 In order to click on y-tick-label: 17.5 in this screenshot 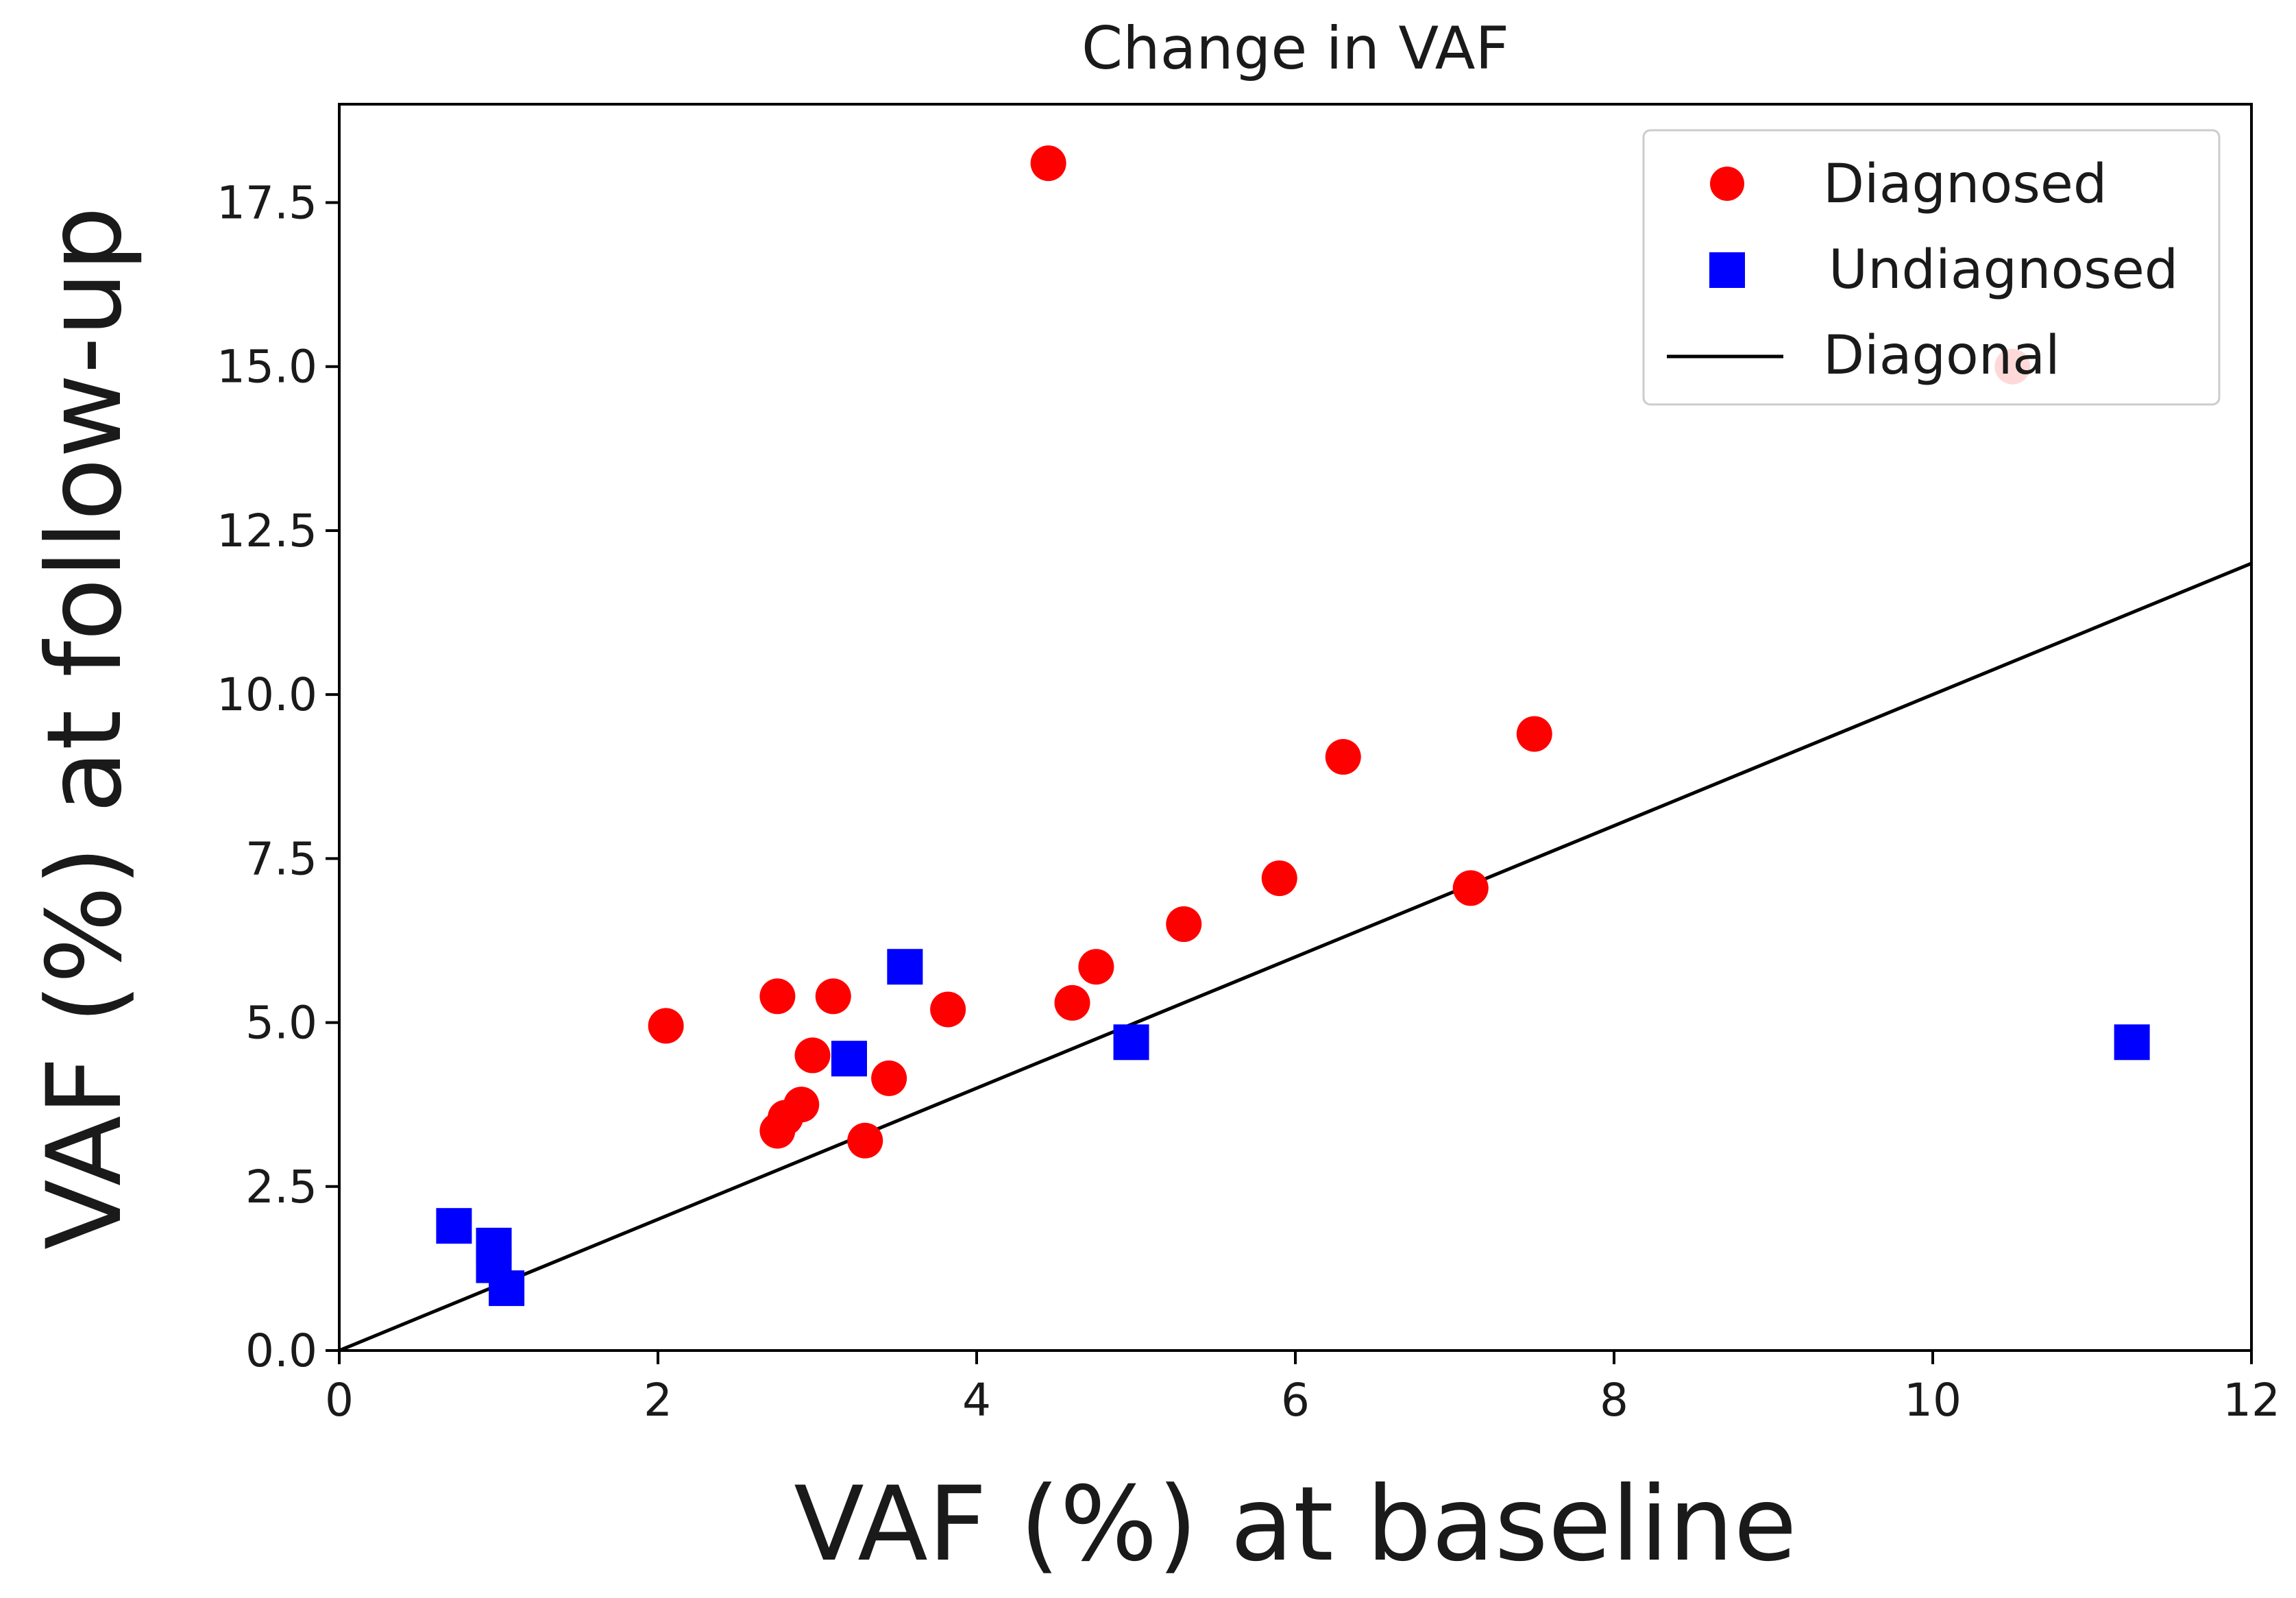, I will do `click(267, 203)`.